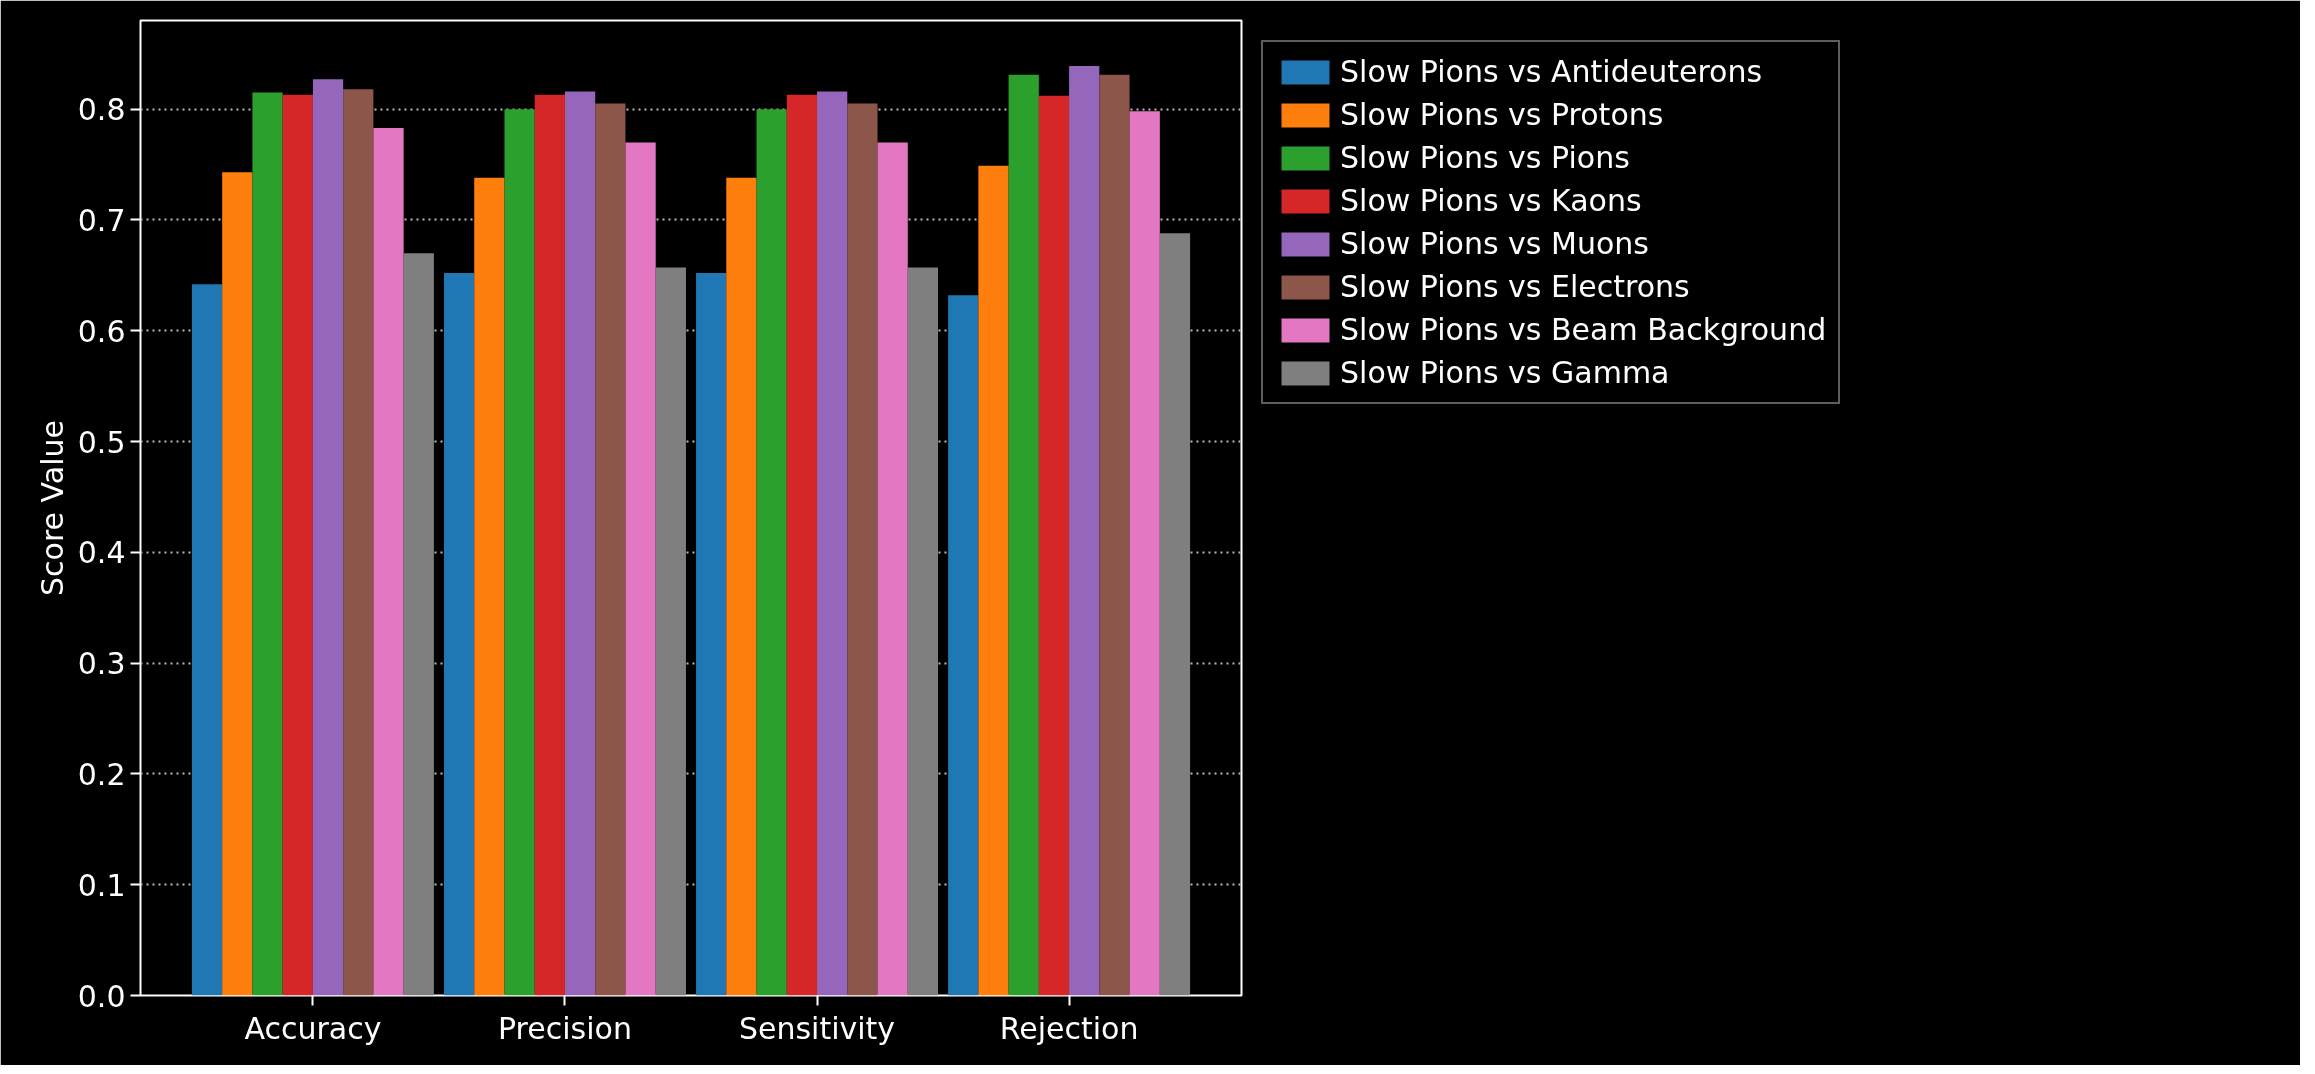  What do you see at coordinates (1583, 329) in the screenshot?
I see `legend-label: Slow Pions vs Beam Background` at bounding box center [1583, 329].